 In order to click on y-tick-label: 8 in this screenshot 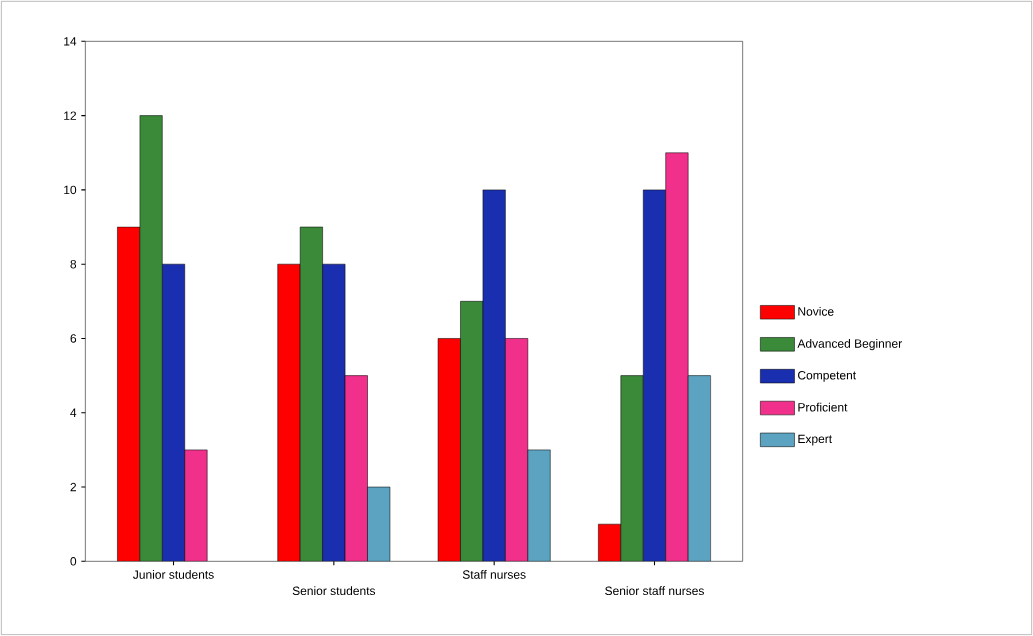, I will do `click(73, 264)`.